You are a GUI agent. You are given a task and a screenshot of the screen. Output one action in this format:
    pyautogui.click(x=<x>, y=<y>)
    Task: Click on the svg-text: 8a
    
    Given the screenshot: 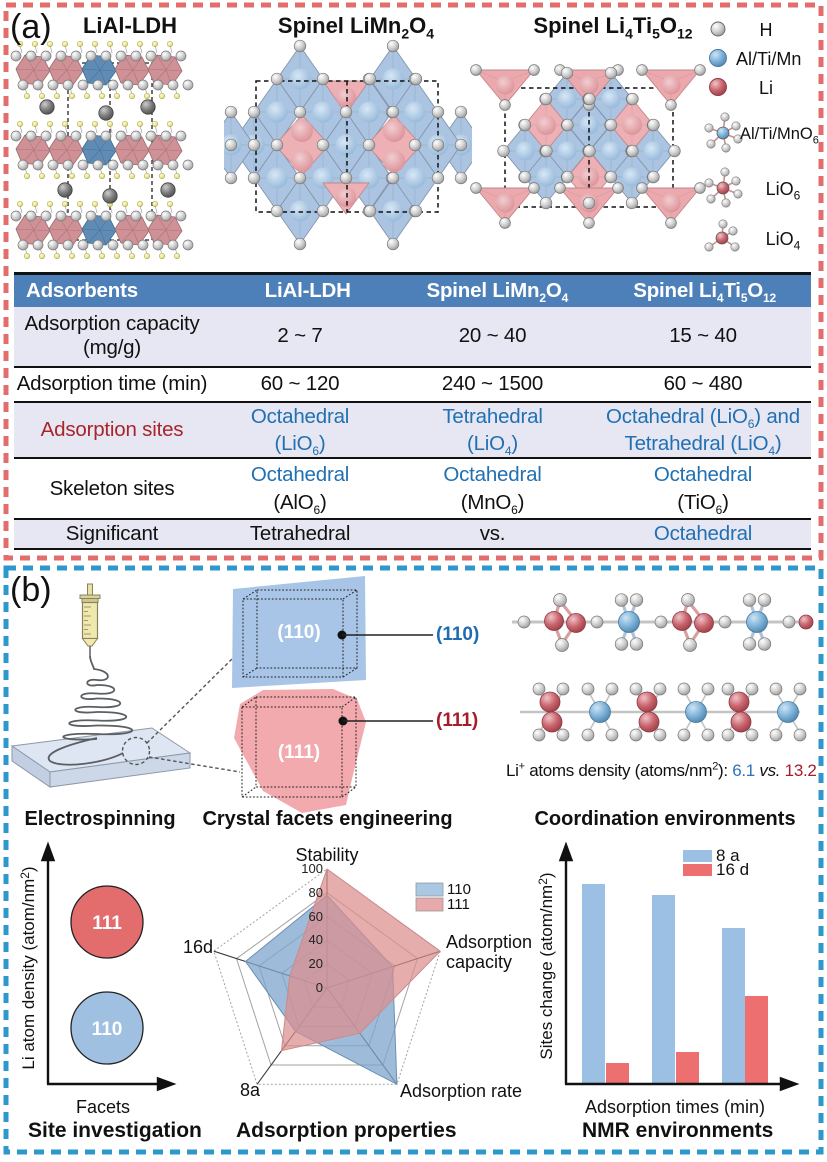 What is the action you would take?
    pyautogui.click(x=250, y=1090)
    